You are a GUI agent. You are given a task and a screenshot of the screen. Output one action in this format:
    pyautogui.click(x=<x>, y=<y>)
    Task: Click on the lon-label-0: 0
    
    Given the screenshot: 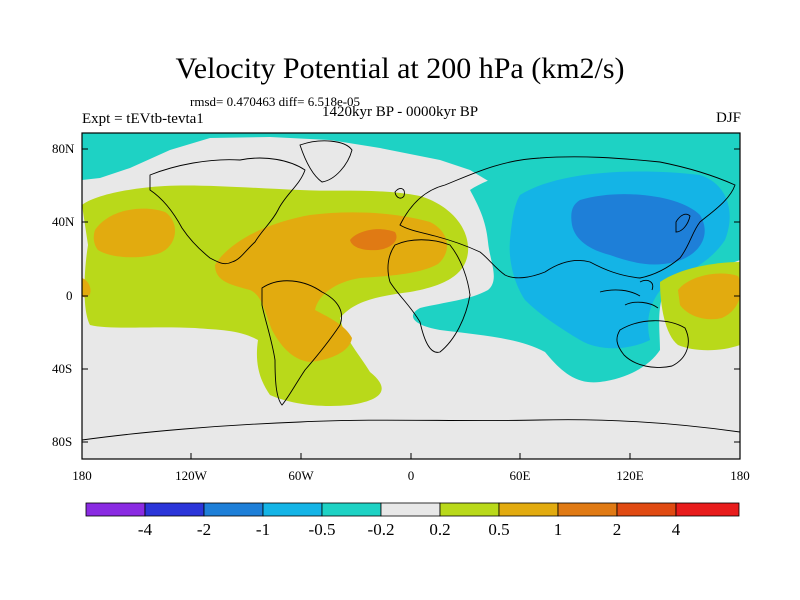 What is the action you would take?
    pyautogui.click(x=411, y=475)
    